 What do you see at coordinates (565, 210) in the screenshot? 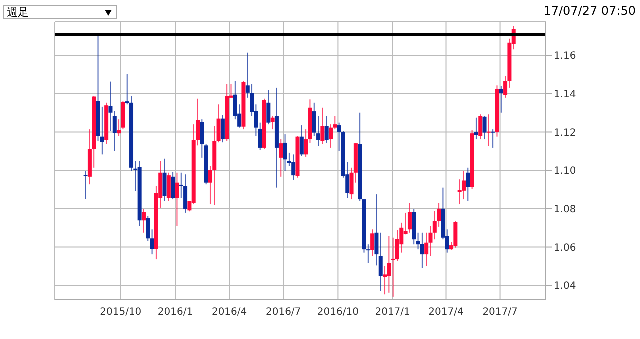
I see `y-tick-label: 1.08` at bounding box center [565, 210].